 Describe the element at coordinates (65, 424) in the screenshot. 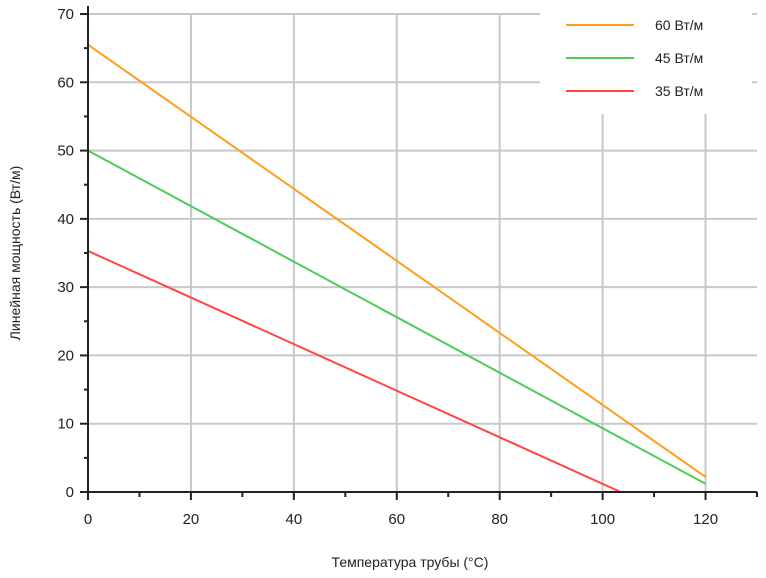

I see `y-tick-label: 10` at that location.